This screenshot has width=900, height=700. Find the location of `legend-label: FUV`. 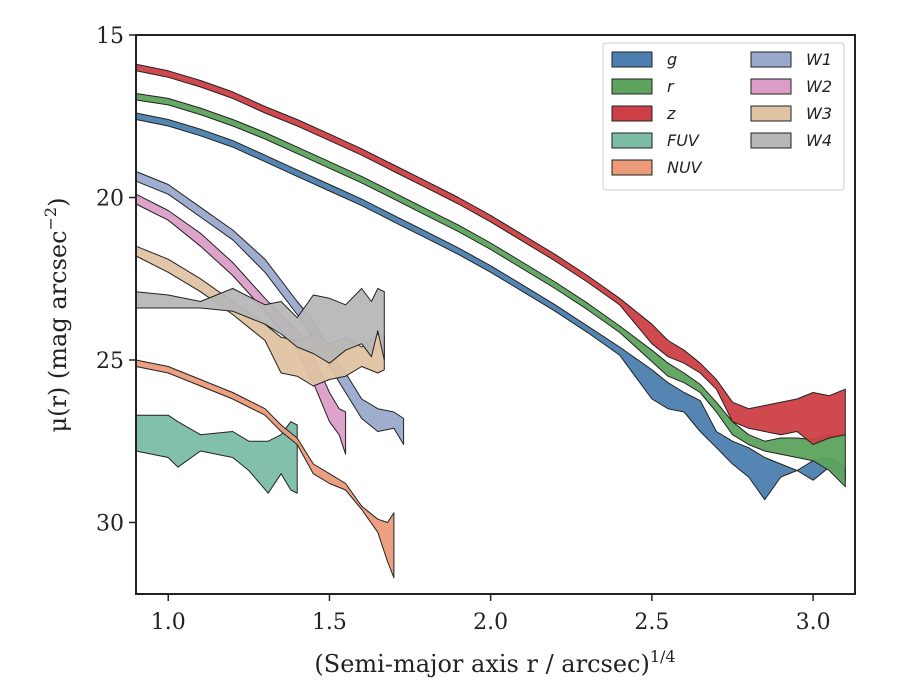

legend-label: FUV is located at coordinates (683, 140).